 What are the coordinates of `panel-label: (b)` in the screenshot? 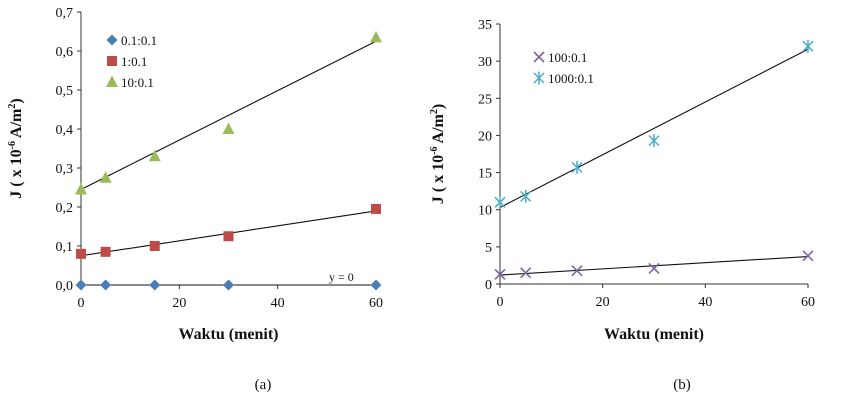 It's located at (682, 385).